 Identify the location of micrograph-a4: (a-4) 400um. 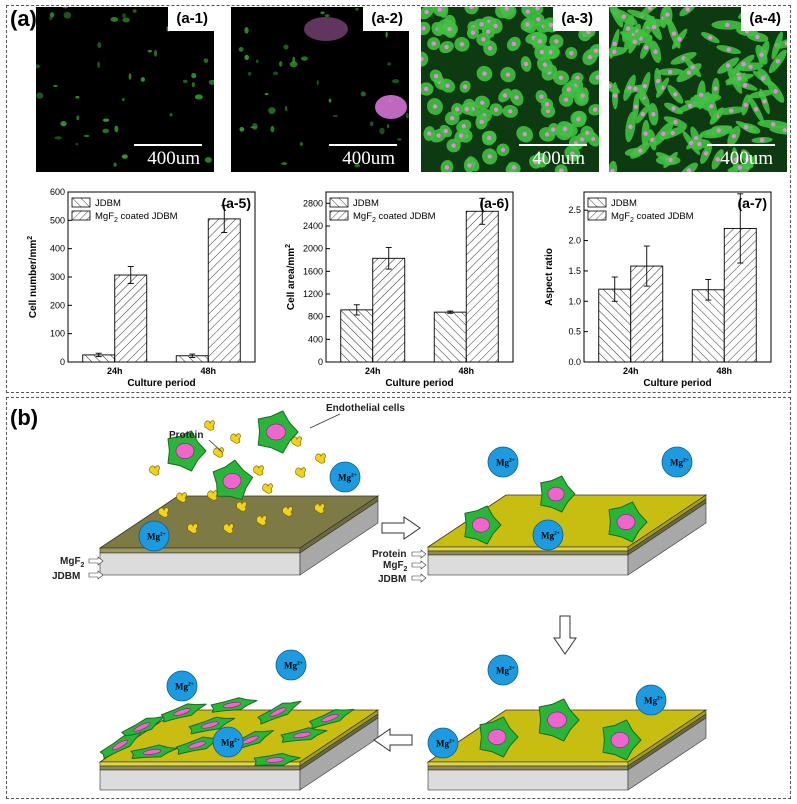
(698, 89).